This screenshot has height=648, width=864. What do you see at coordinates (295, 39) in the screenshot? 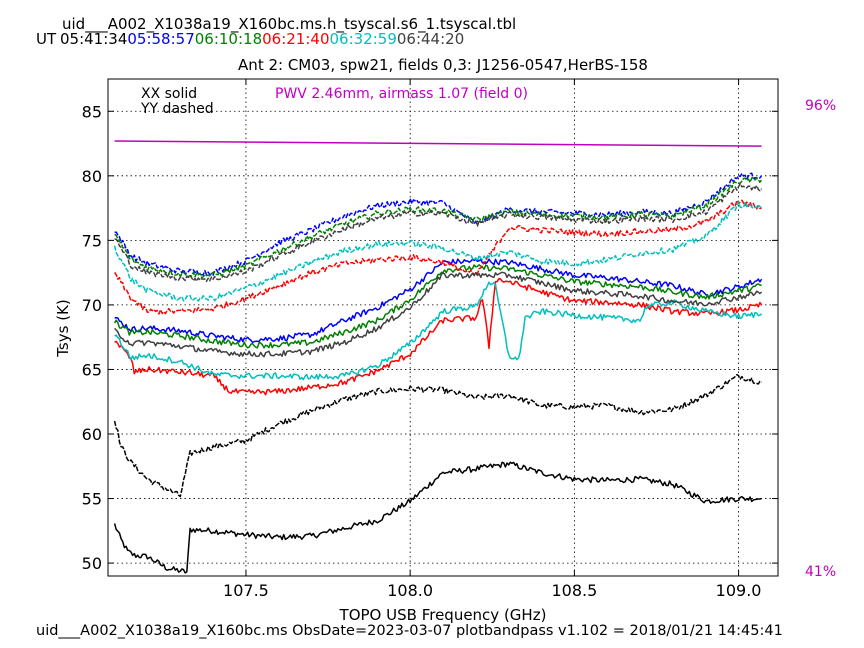
I see `ut-time-3: 06:21:40` at bounding box center [295, 39].